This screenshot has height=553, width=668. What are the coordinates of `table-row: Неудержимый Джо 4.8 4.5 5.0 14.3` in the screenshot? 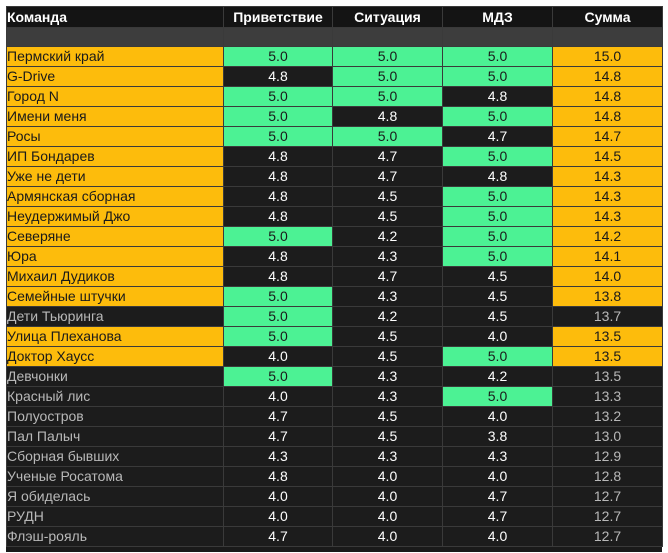 It's located at (334, 216).